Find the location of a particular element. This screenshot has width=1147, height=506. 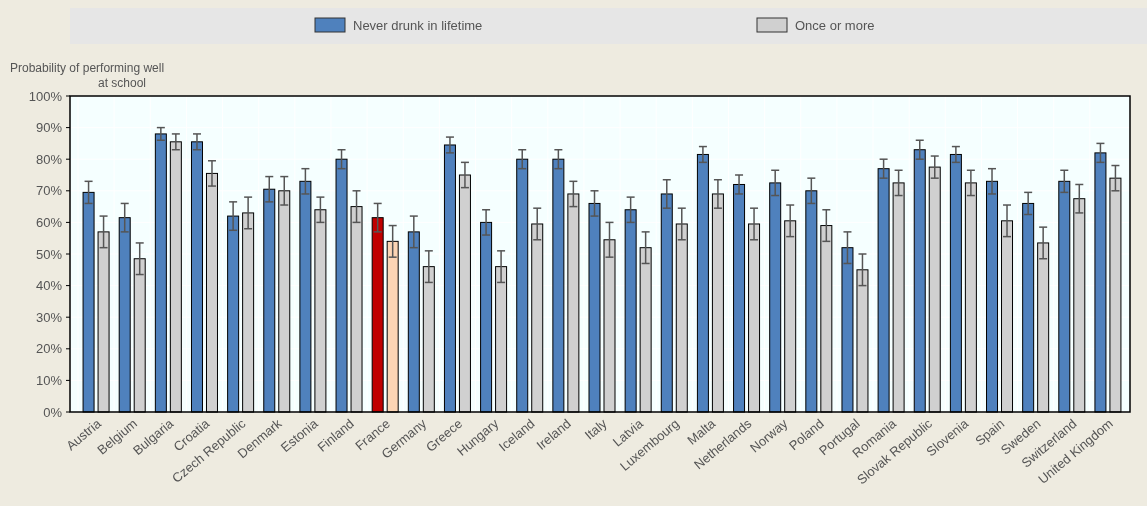

y-tick-label: 10% is located at coordinates (49, 380).